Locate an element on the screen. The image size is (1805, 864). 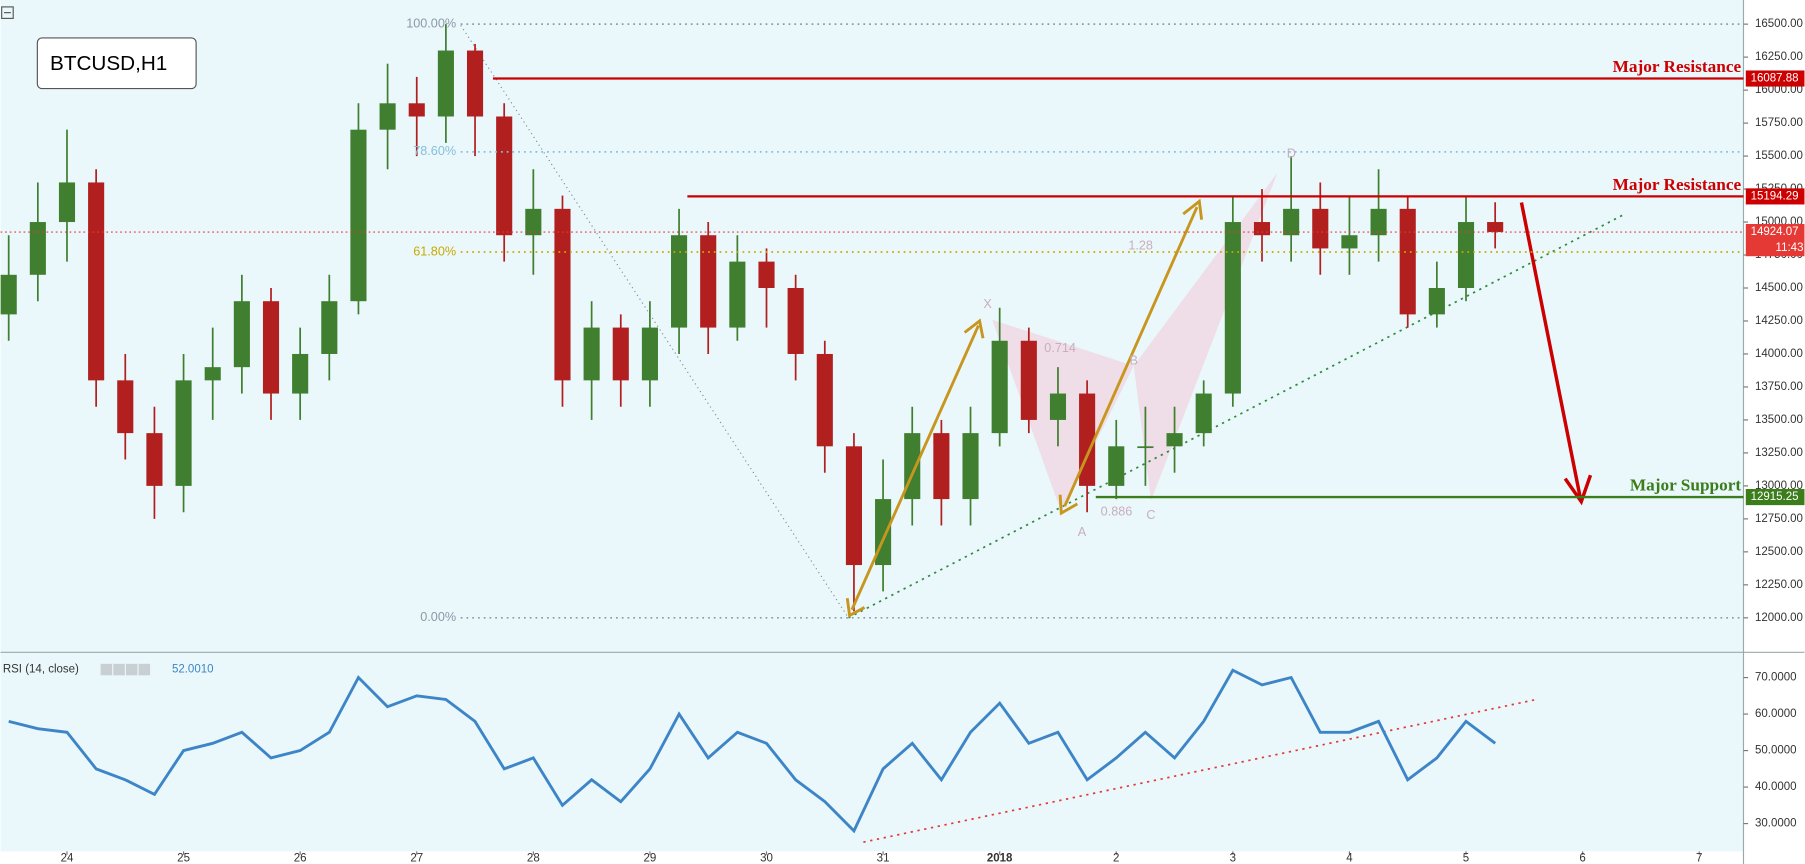
fib-label: 0.00% is located at coordinates (438, 617).